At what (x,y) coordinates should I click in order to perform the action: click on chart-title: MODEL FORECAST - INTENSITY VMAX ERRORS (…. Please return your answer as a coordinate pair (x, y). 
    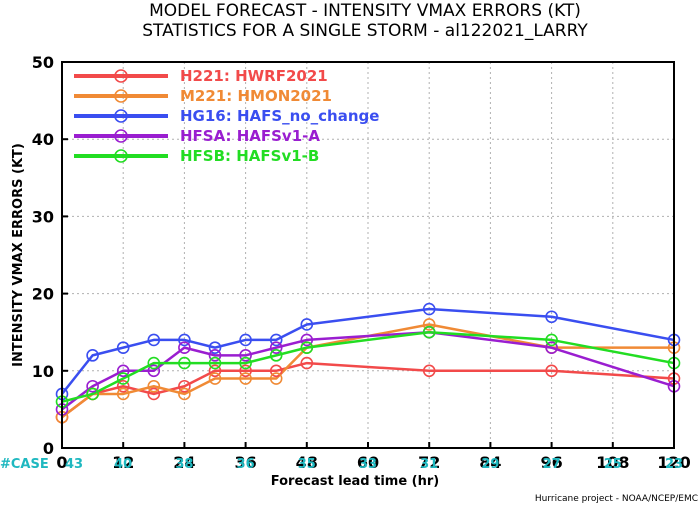
    Looking at the image, I should click on (365, 11).